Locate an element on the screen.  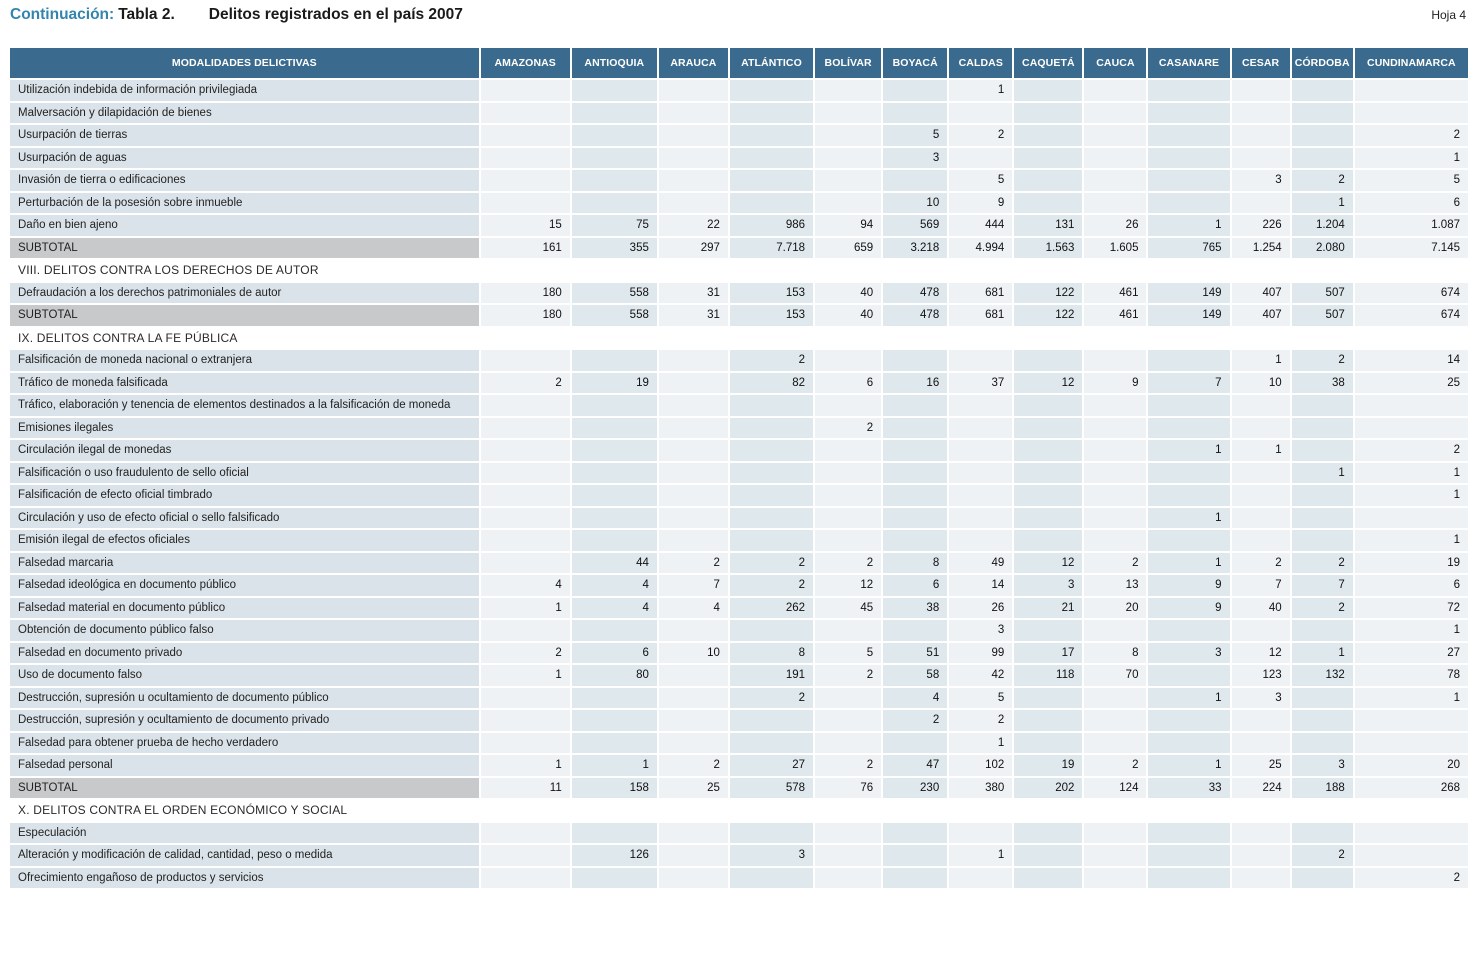
value-cell: 33 is located at coordinates (1189, 787).